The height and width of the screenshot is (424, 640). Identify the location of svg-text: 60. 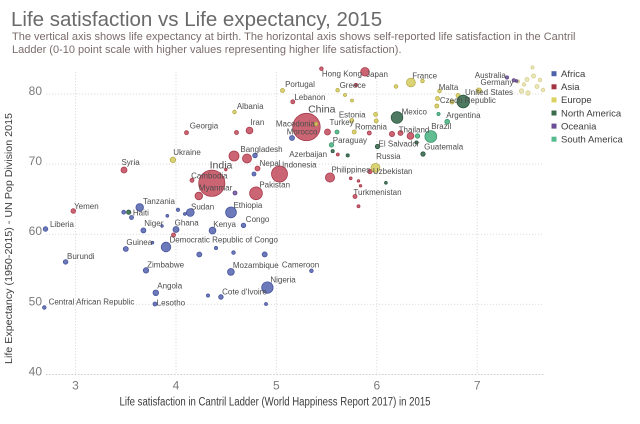
(36, 231).